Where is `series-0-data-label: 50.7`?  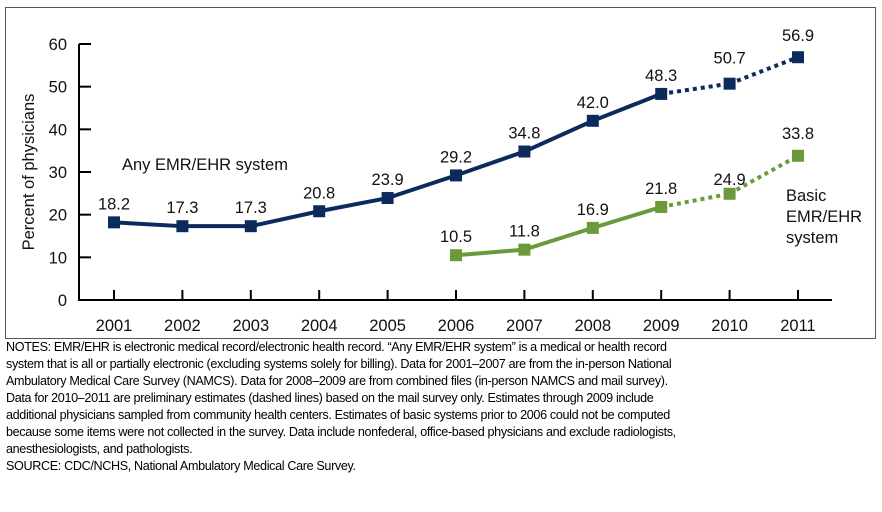
series-0-data-label: 50.7 is located at coordinates (730, 59).